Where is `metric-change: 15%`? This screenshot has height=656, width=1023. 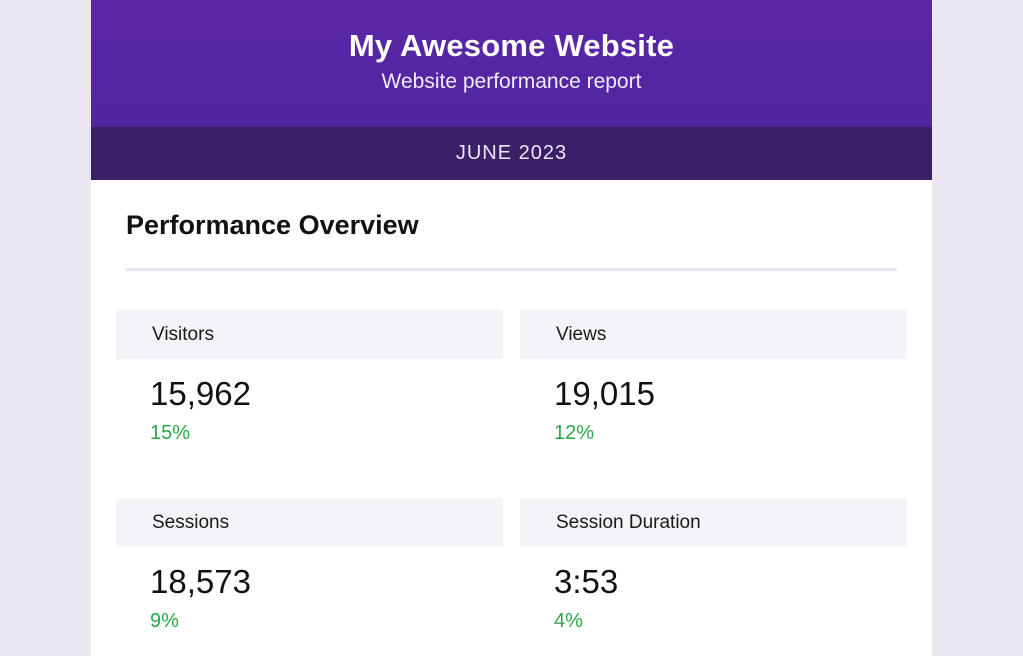
metric-change: 15% is located at coordinates (170, 433).